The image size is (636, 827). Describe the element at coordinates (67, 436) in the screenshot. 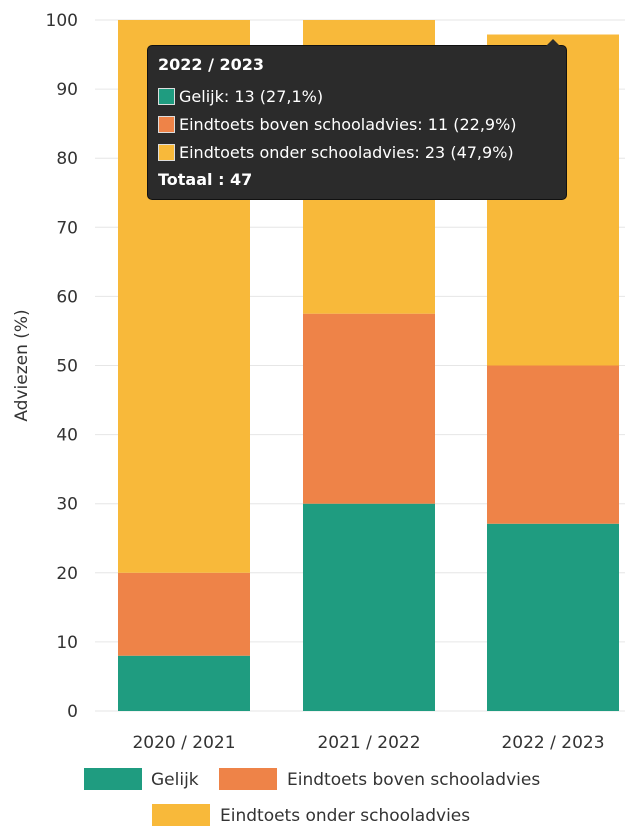

I see `y-tick-label: 40` at that location.